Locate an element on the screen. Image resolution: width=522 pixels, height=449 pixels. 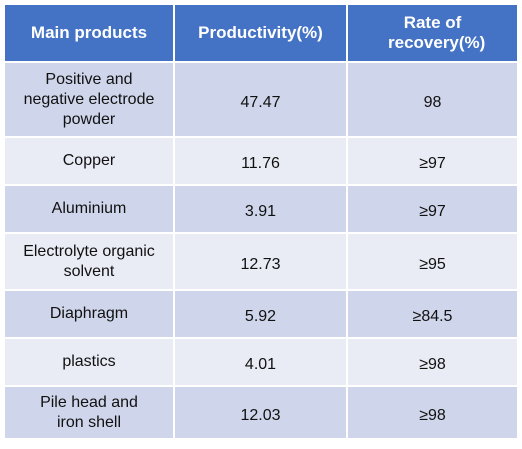
productivity-value: 12.03 is located at coordinates (260, 415).